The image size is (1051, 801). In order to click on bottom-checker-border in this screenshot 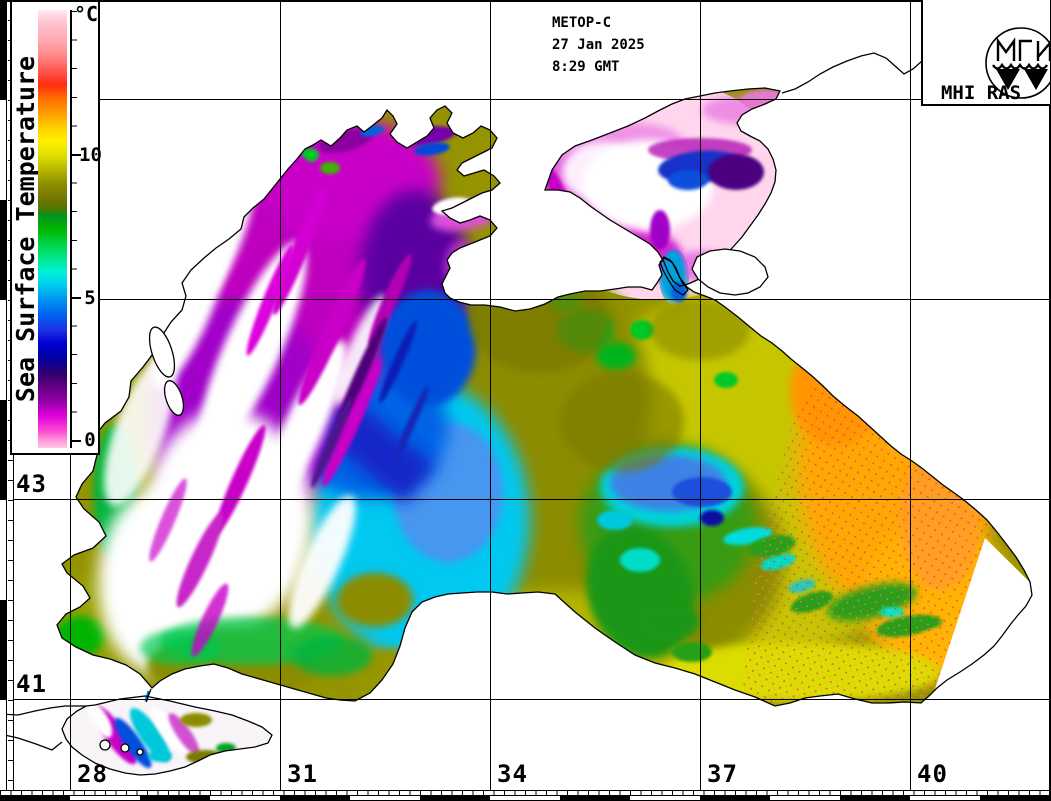, I will do `click(525, 798)`.